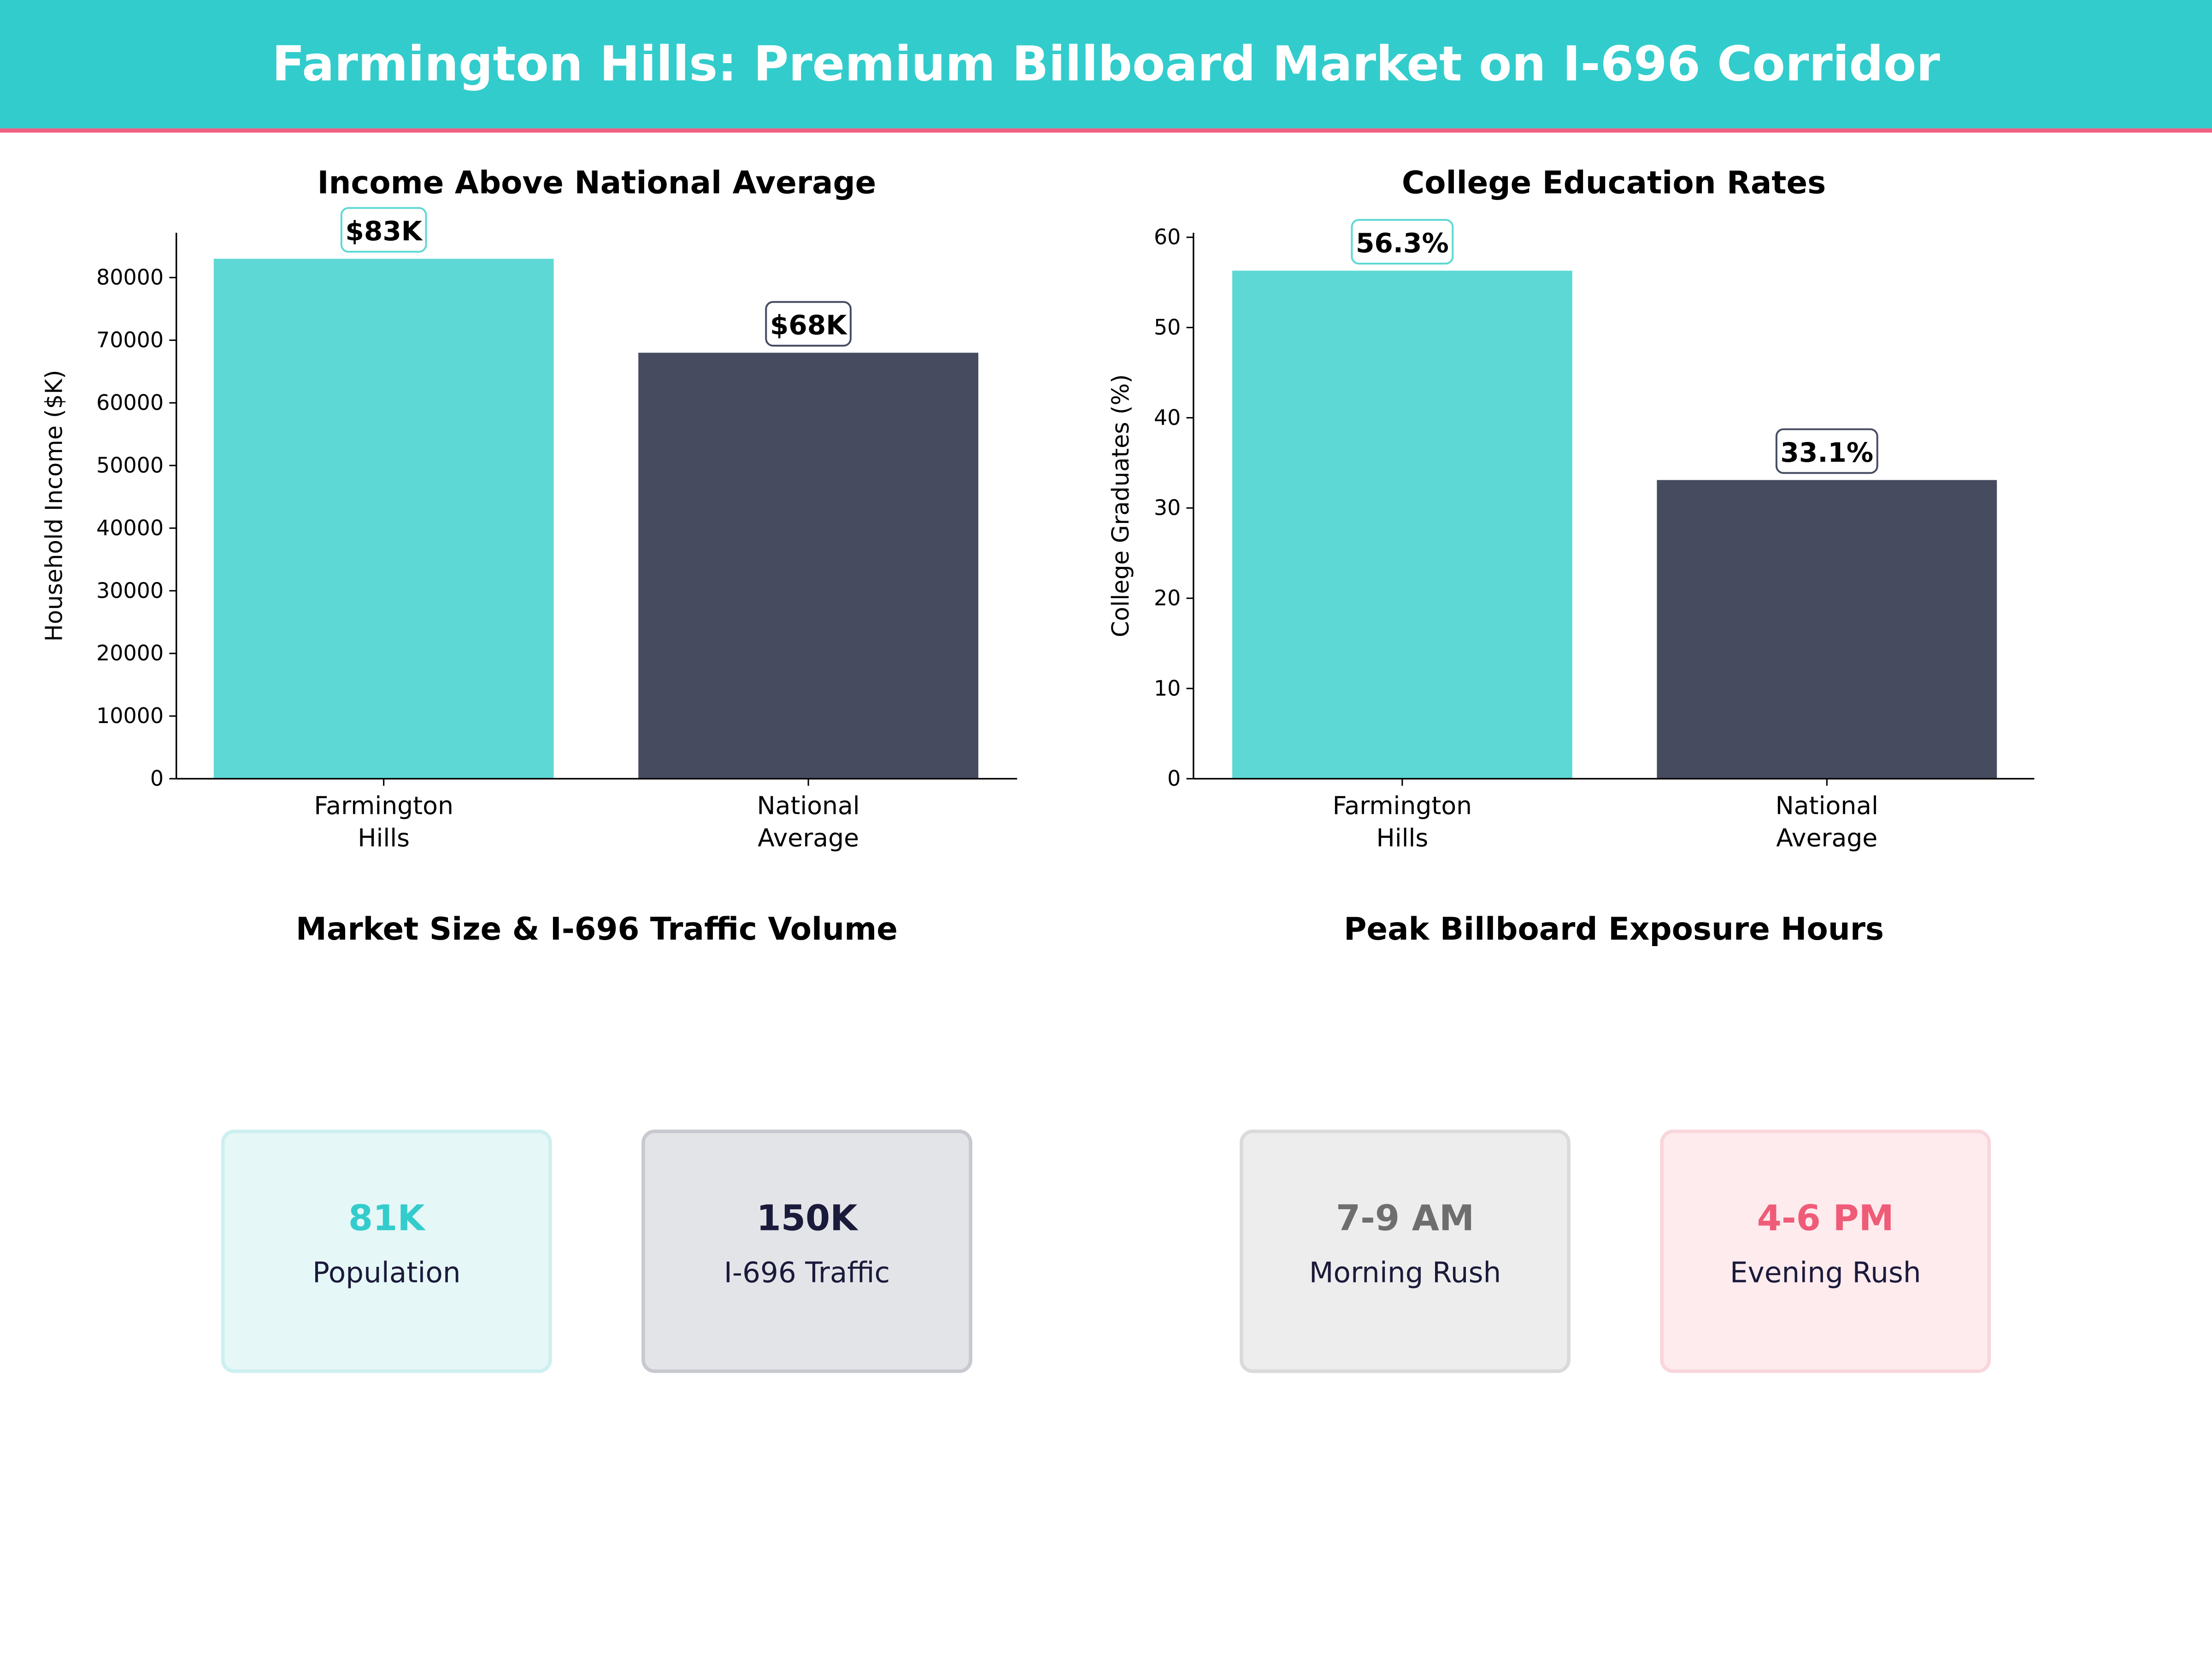 This screenshot has height=1659, width=2212. What do you see at coordinates (387, 1218) in the screenshot?
I see `stat-value: 81K` at bounding box center [387, 1218].